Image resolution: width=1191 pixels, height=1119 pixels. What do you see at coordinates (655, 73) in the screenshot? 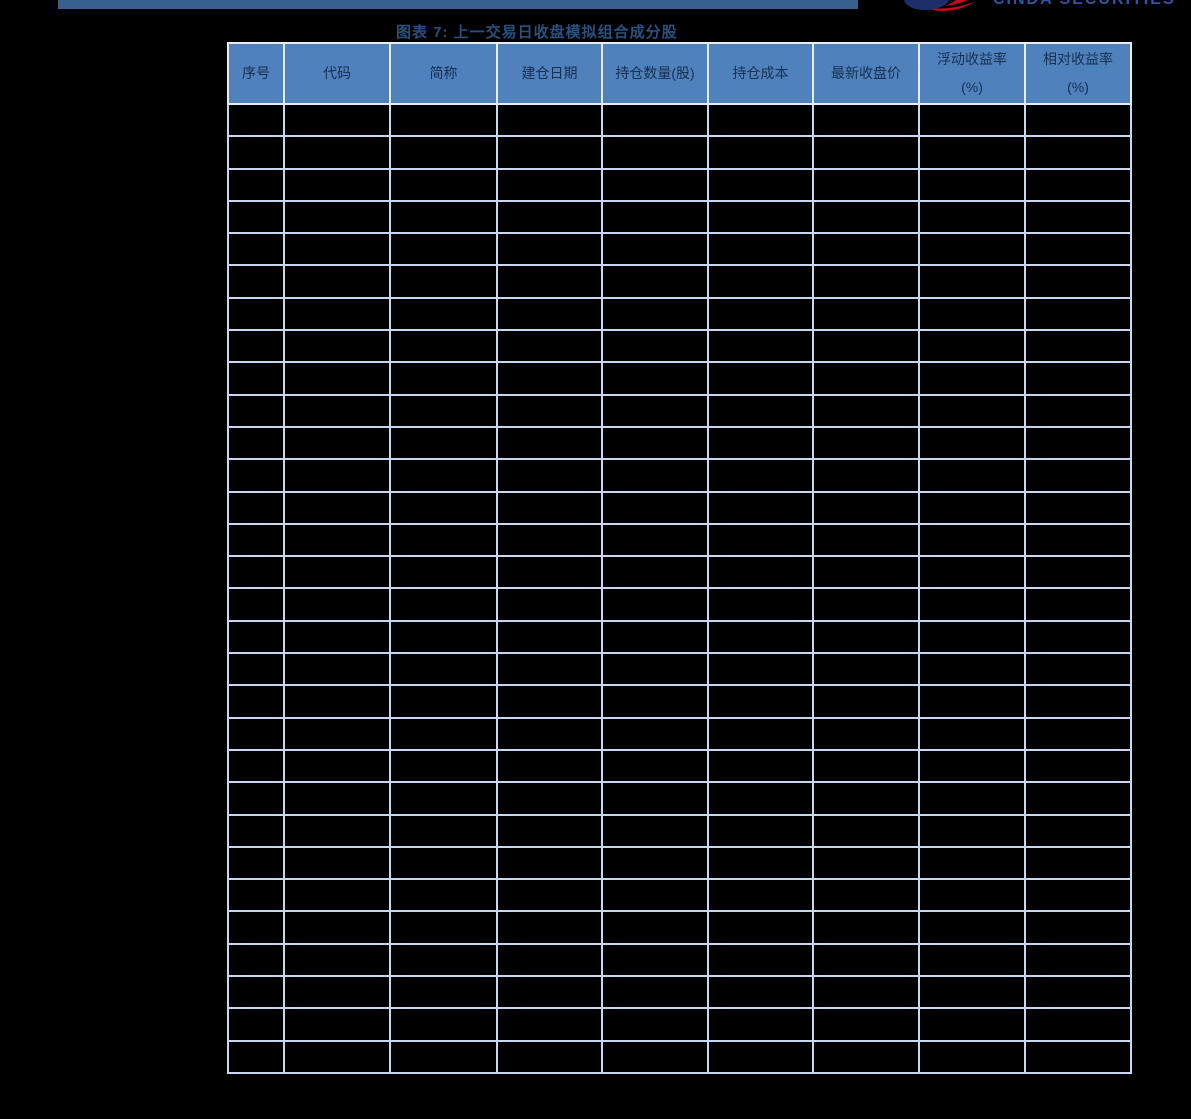
I see `col-header-quantity: 持仓数量(股)` at bounding box center [655, 73].